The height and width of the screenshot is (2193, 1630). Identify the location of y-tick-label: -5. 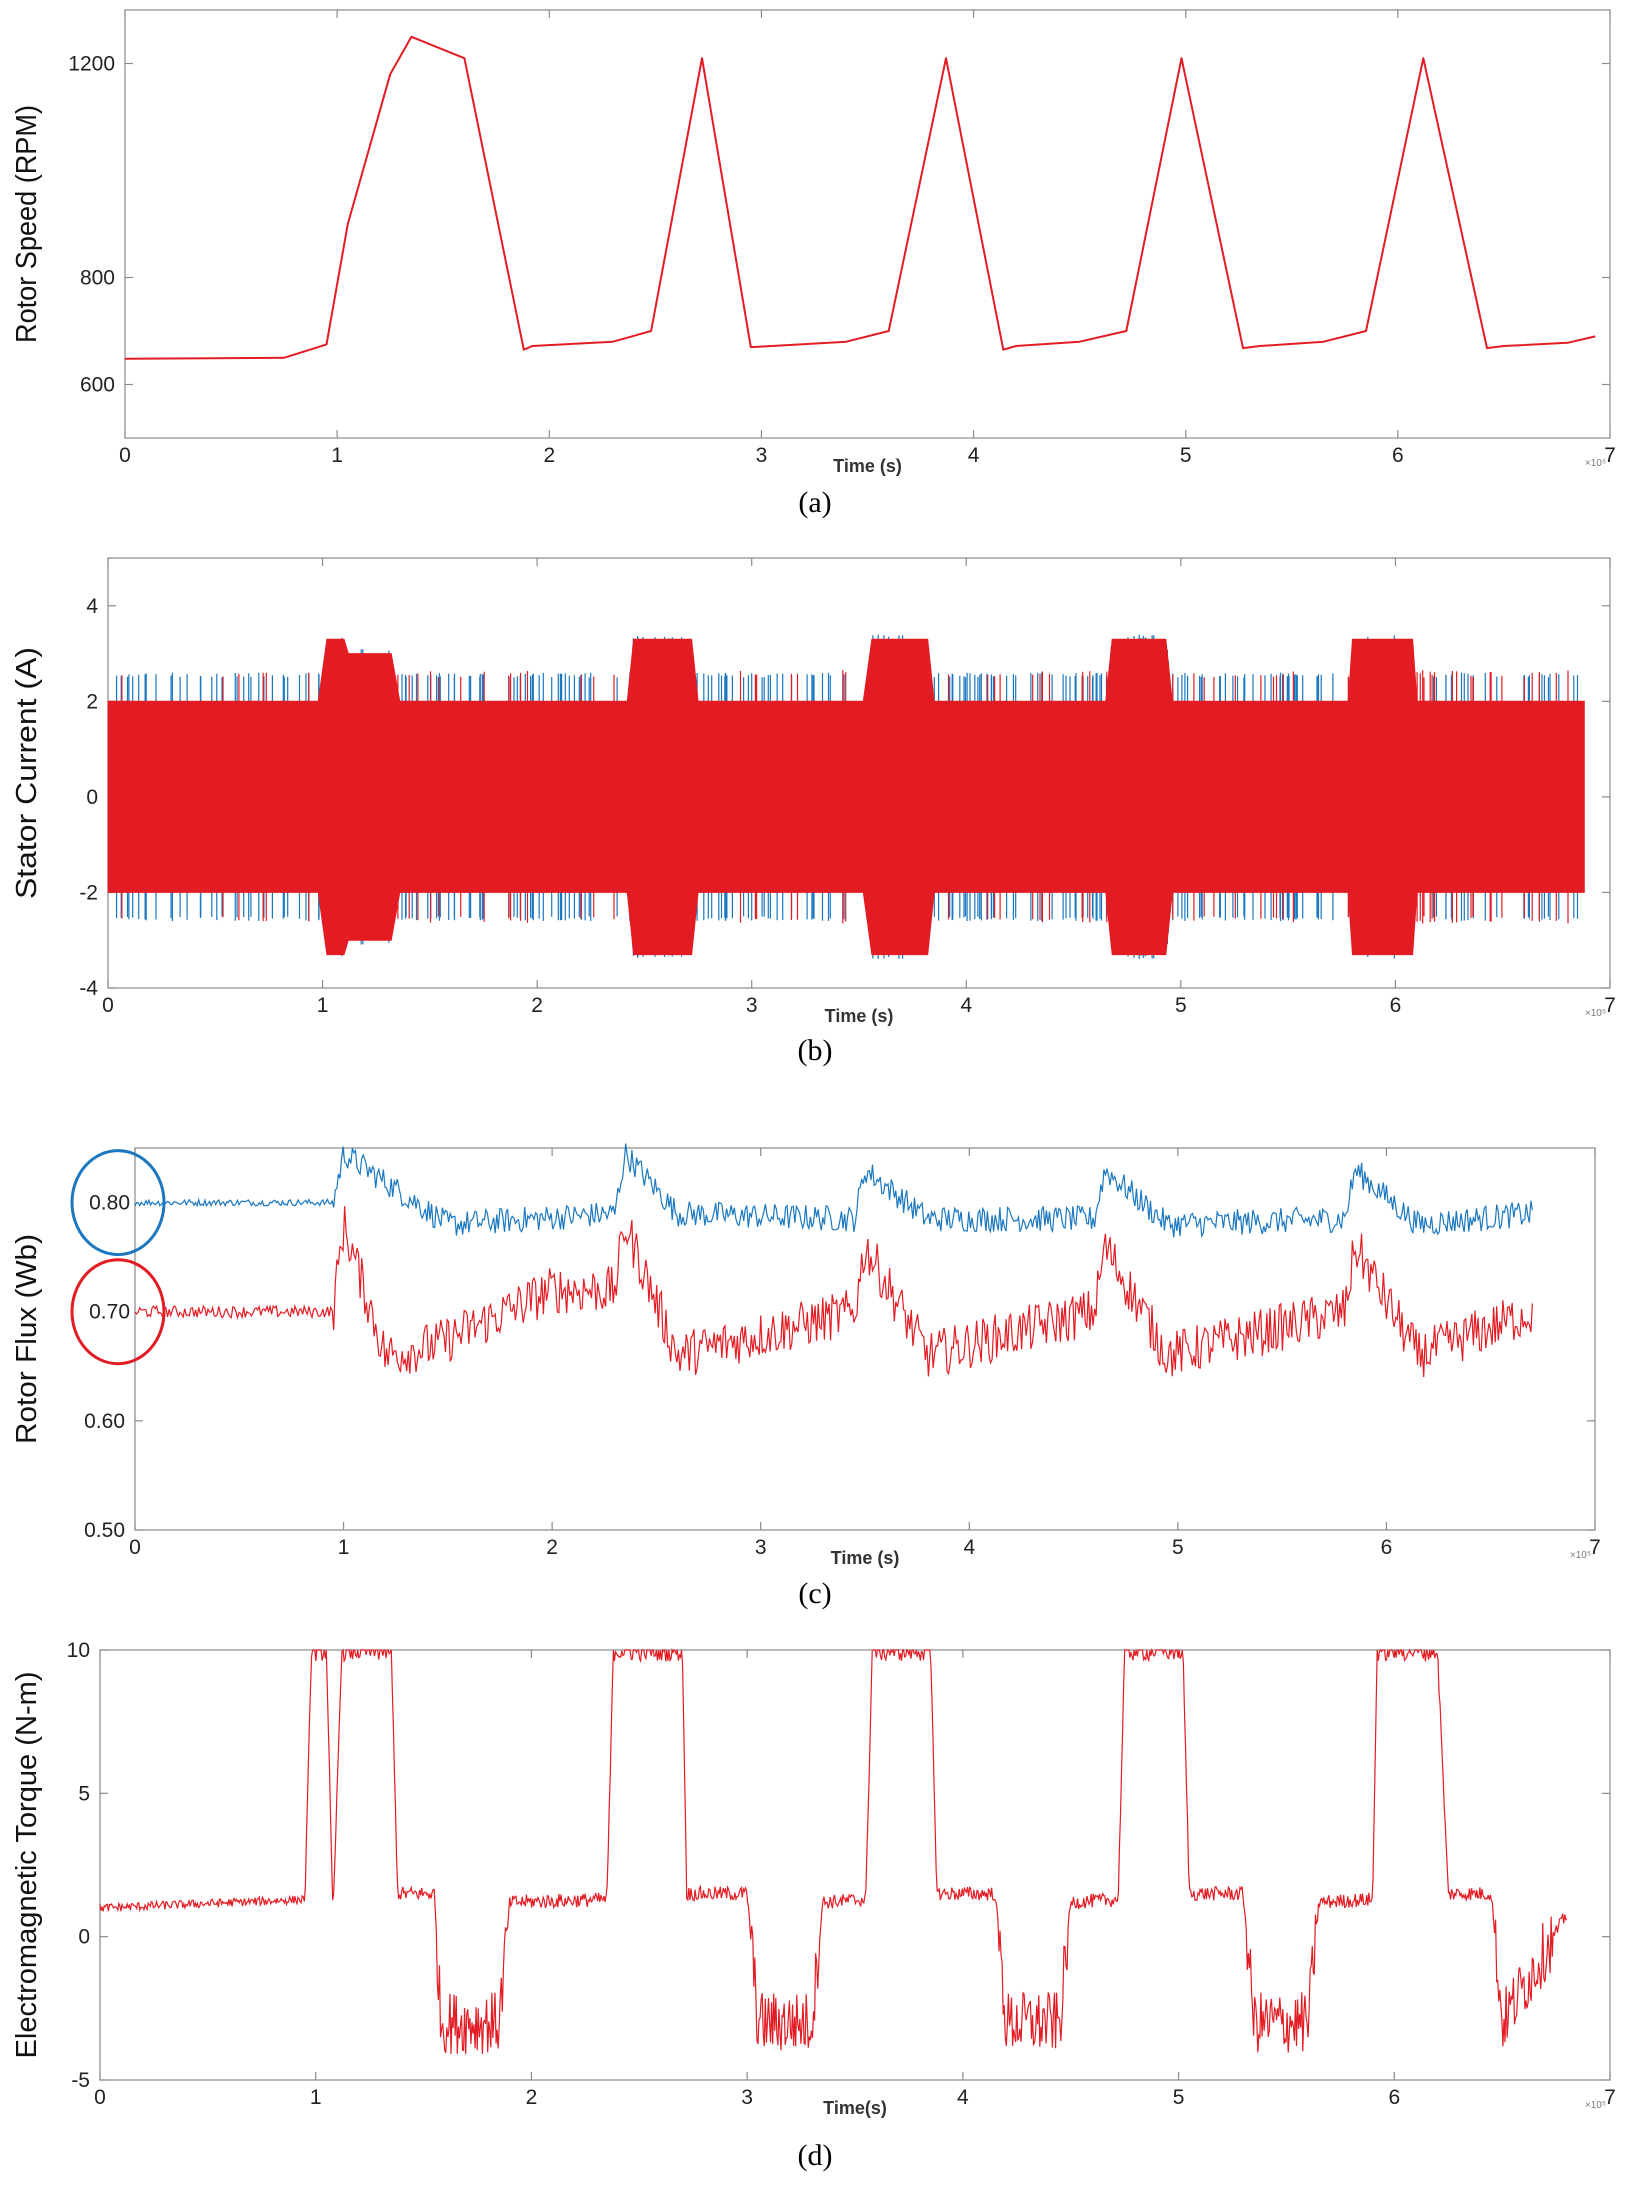
(80, 2080).